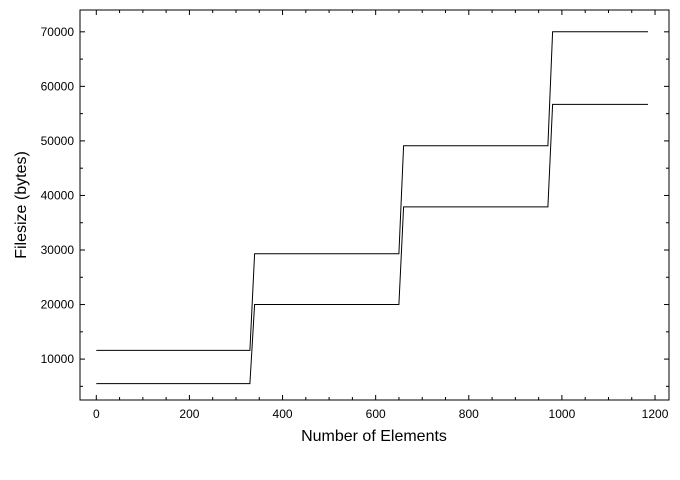 Image resolution: width=680 pixels, height=480 pixels. I want to click on x-tick-label: 0, so click(96, 414).